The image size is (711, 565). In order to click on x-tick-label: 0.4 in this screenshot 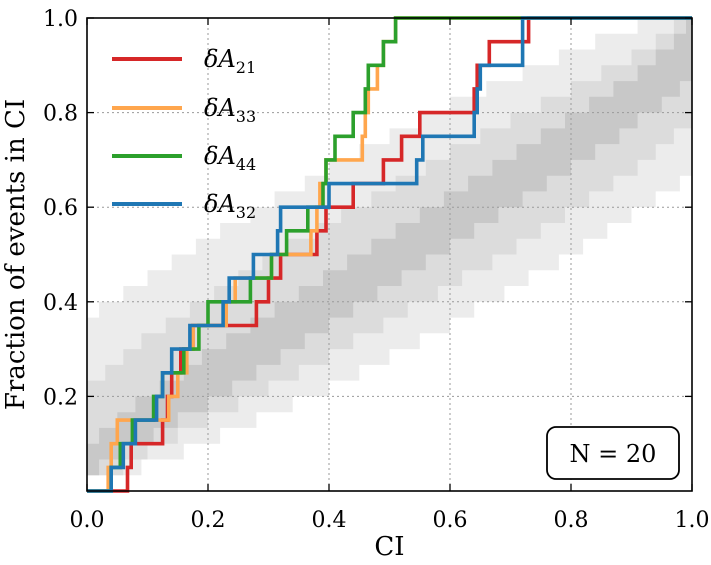, I will do `click(329, 520)`.